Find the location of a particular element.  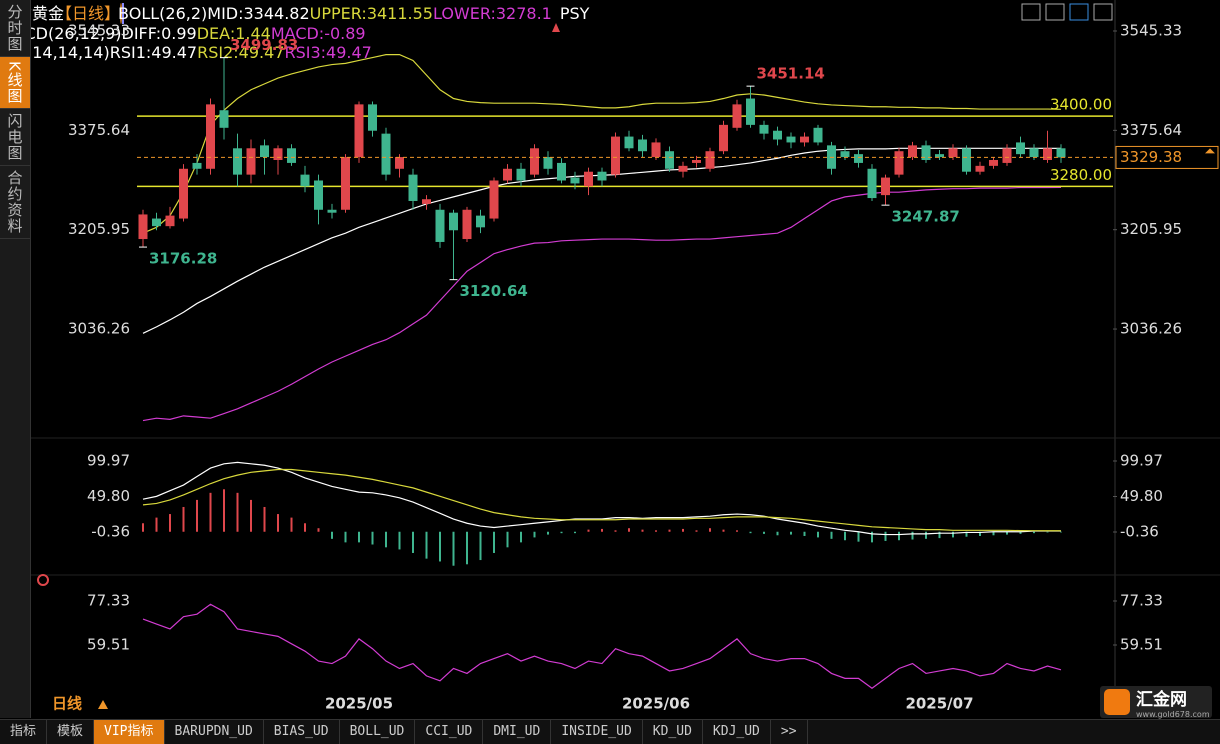

legend-item: LOWER:3278.1 is located at coordinates (492, 13).